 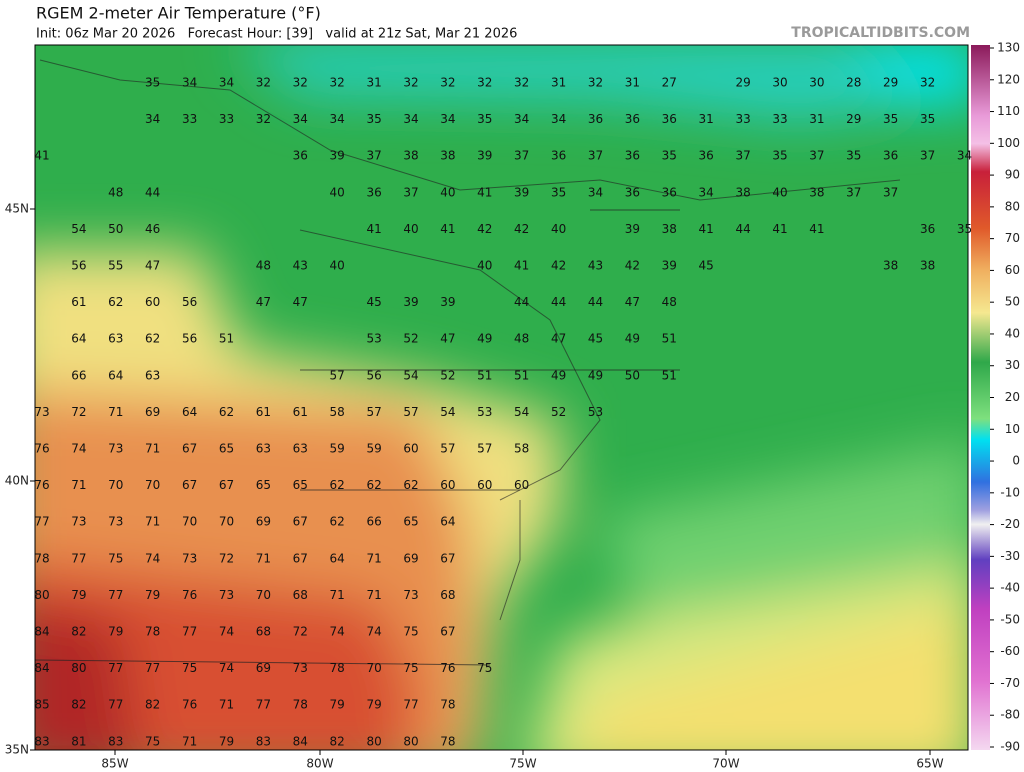 I want to click on lon-label: 85W, so click(x=114, y=764).